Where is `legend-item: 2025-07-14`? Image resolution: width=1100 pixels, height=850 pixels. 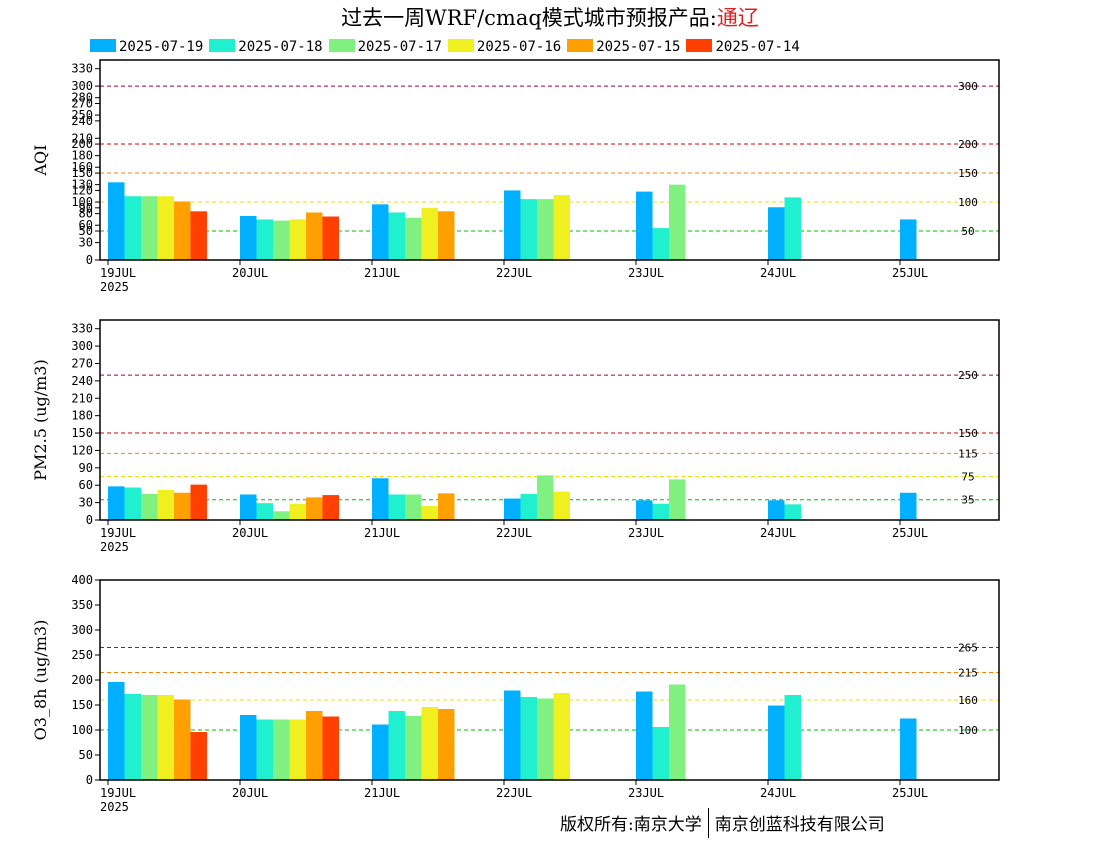
legend-item: 2025-07-14 is located at coordinates (743, 47).